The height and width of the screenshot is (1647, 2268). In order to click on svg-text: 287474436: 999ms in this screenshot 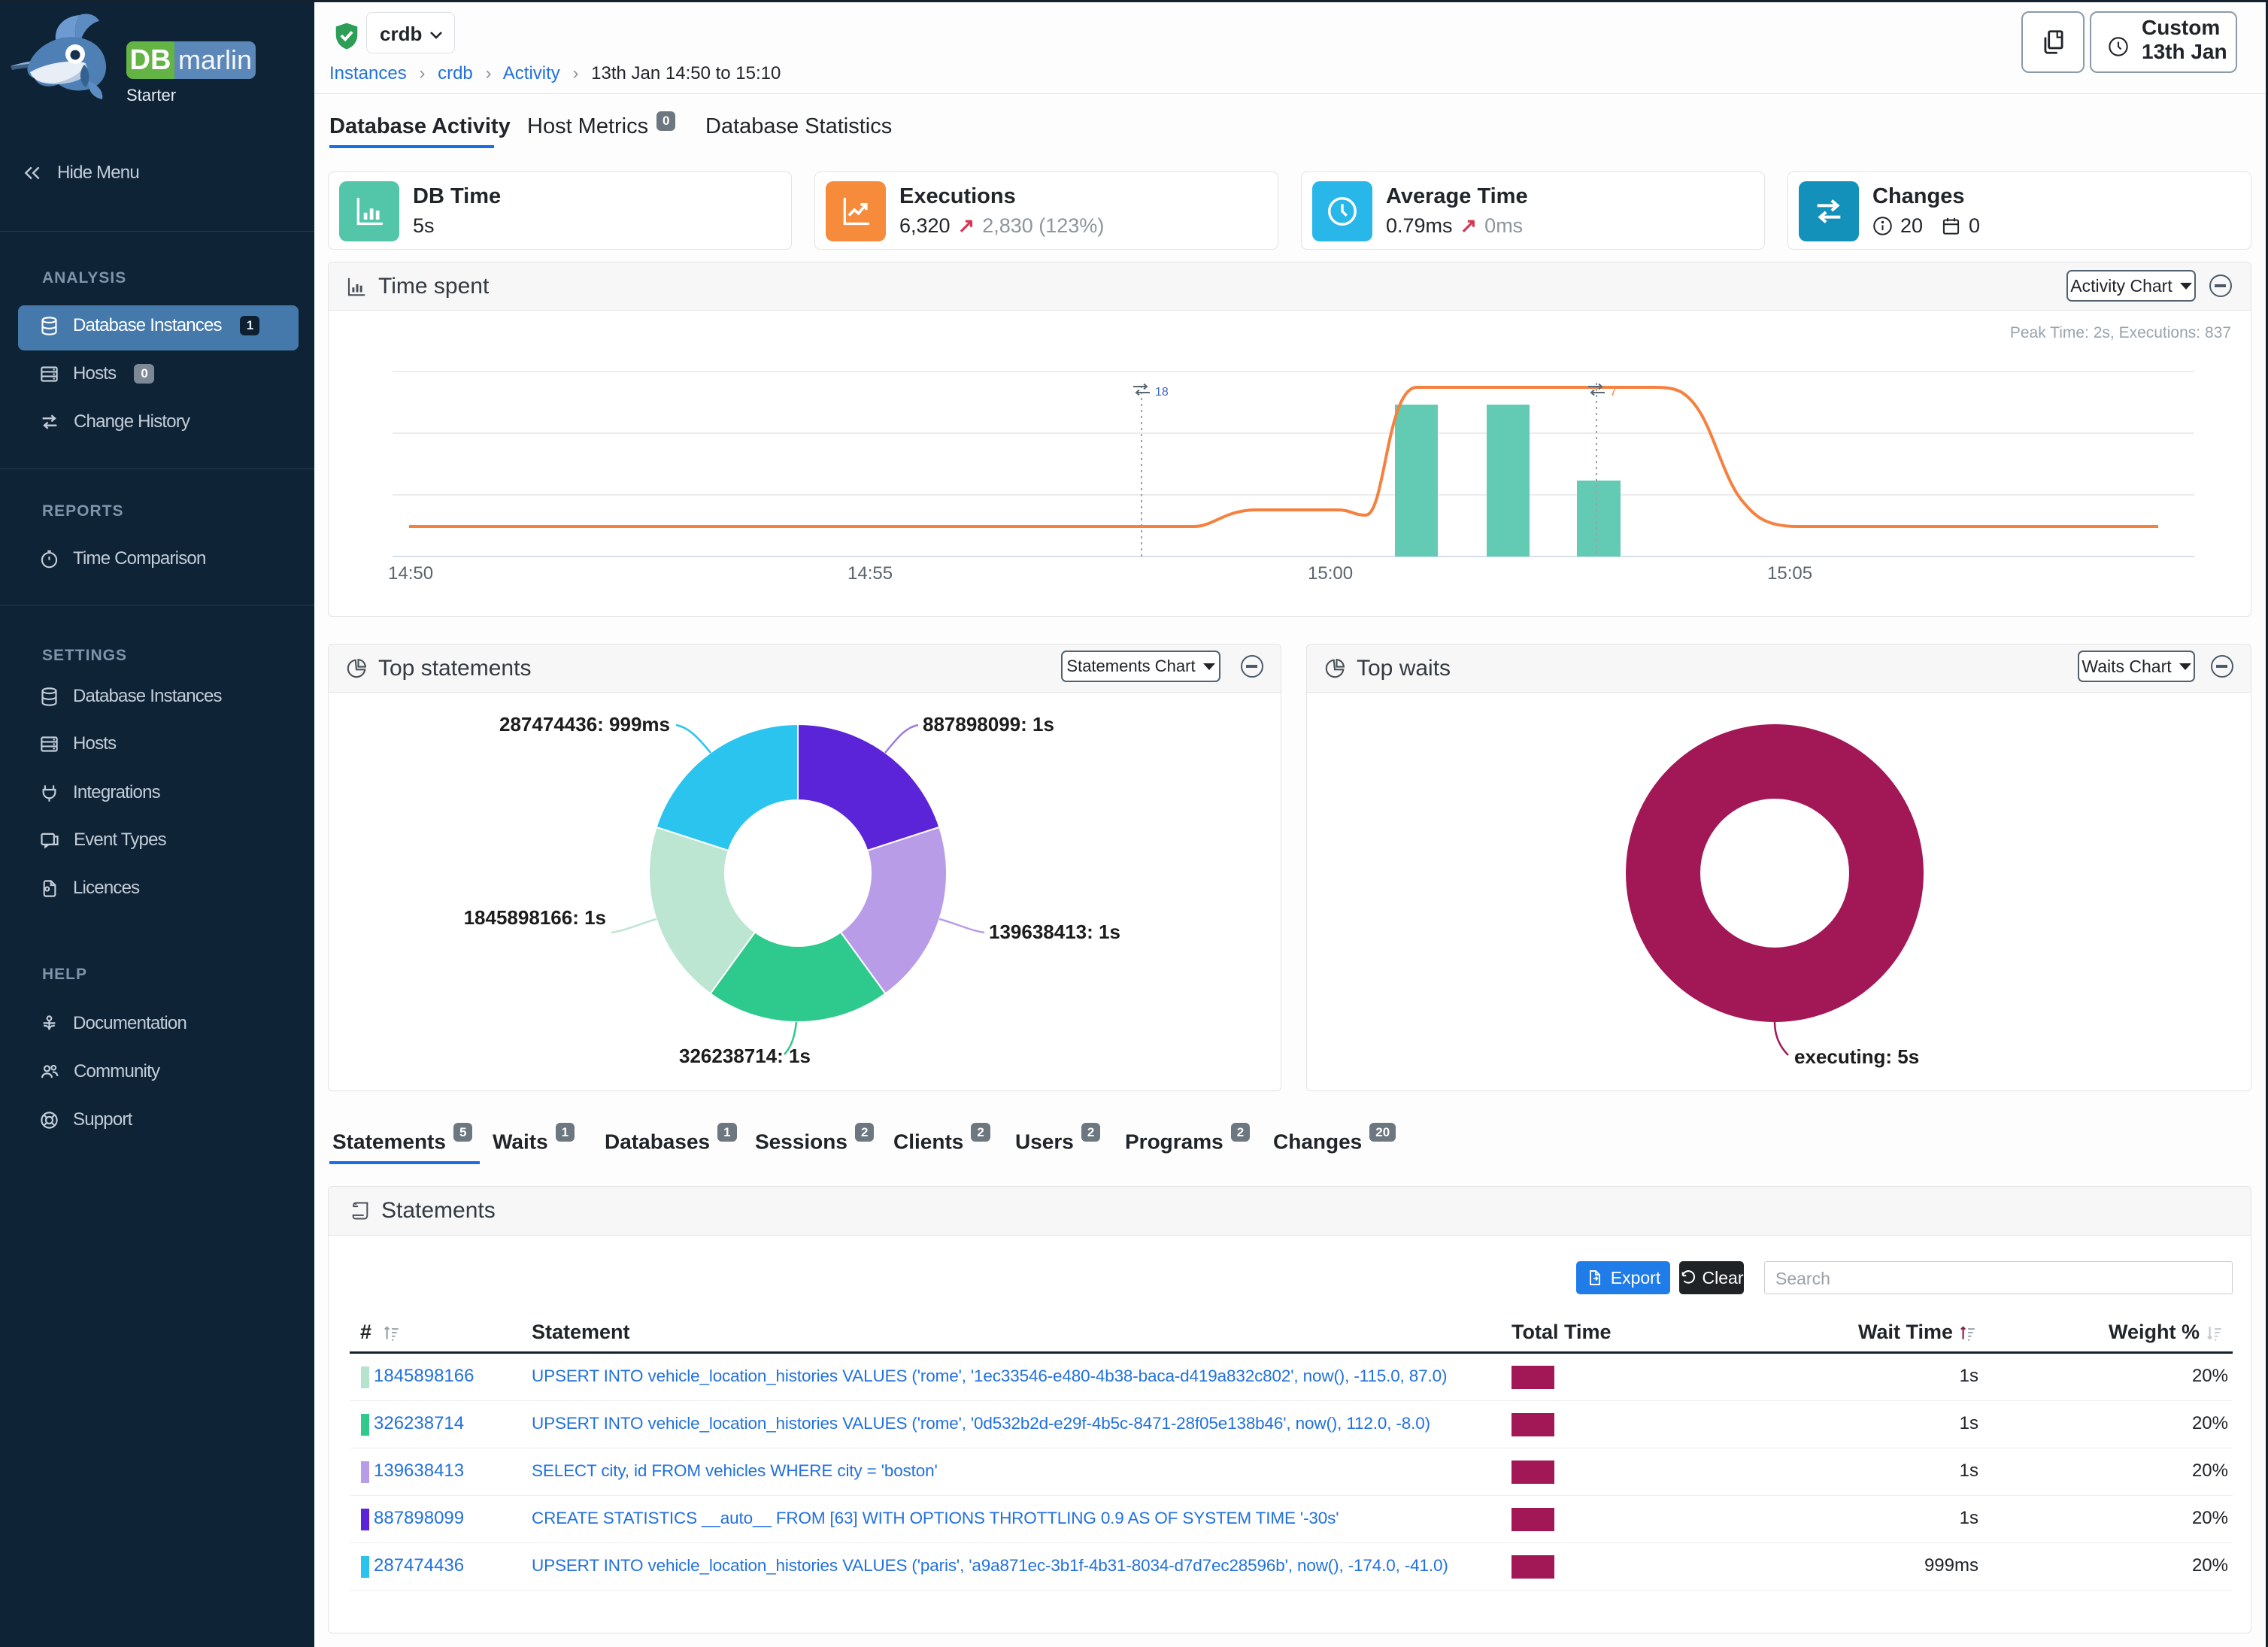, I will do `click(584, 724)`.